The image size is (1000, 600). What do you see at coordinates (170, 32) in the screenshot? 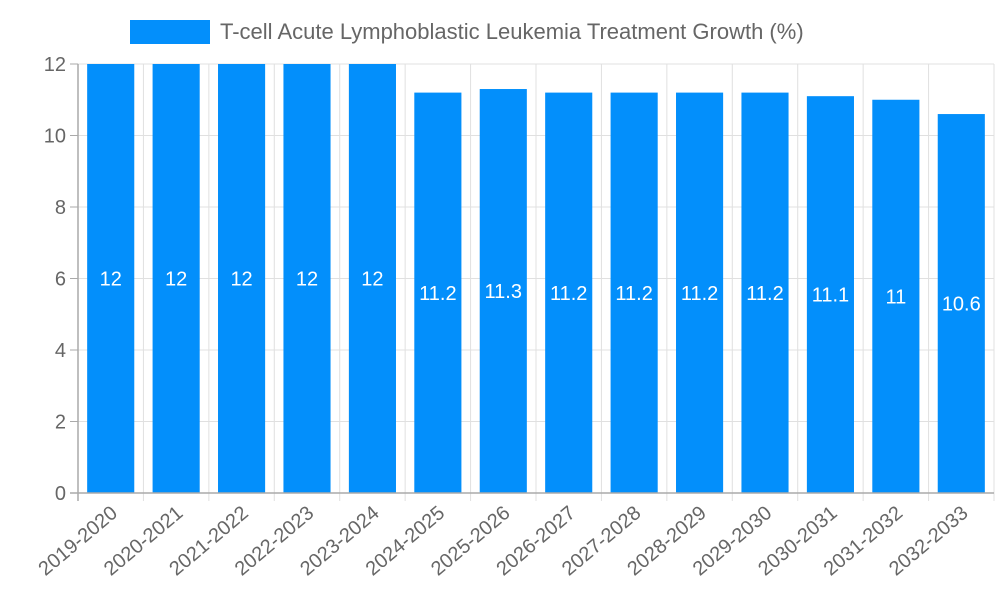
I see `legend-swatch` at bounding box center [170, 32].